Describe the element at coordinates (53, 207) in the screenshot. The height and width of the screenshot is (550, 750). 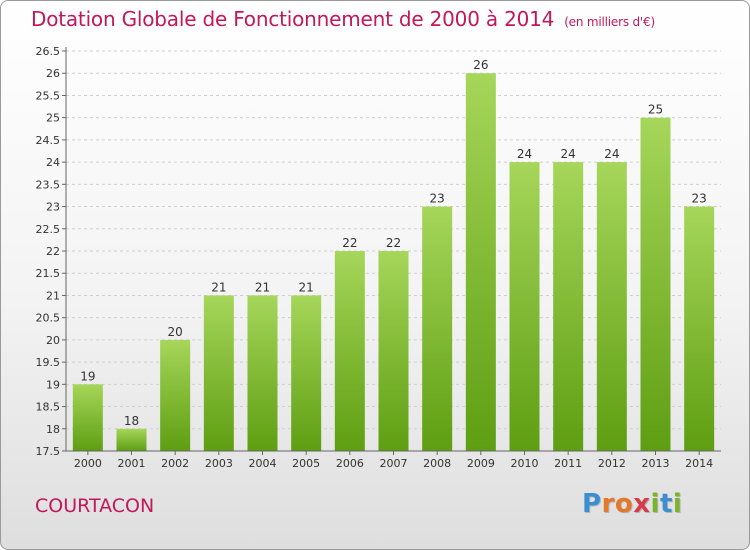
I see `y-tick-label: 23` at that location.